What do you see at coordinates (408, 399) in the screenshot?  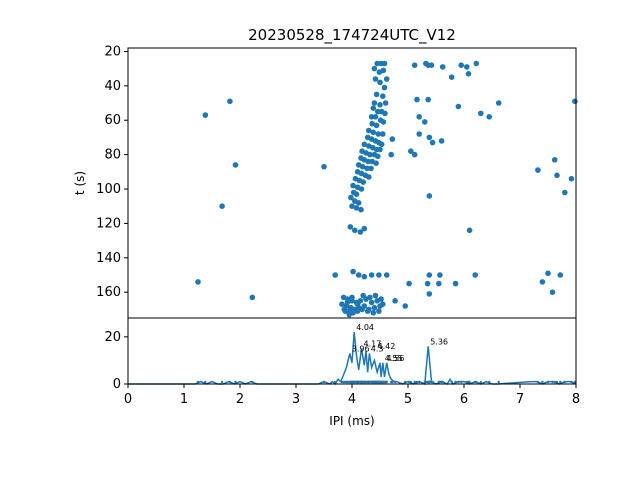 I see `x-tick-label: 5` at bounding box center [408, 399].